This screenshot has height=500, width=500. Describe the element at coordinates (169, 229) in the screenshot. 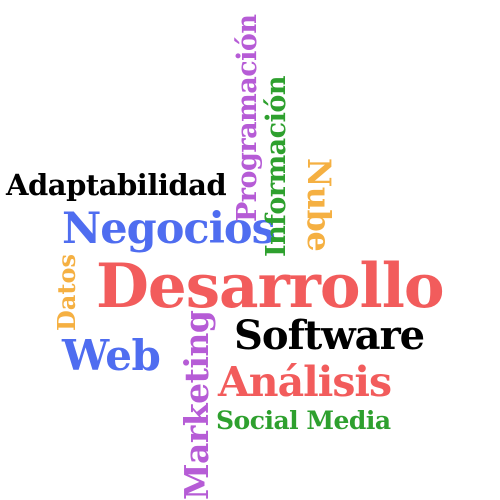

I see `word-negocios: Negocios` at that location.